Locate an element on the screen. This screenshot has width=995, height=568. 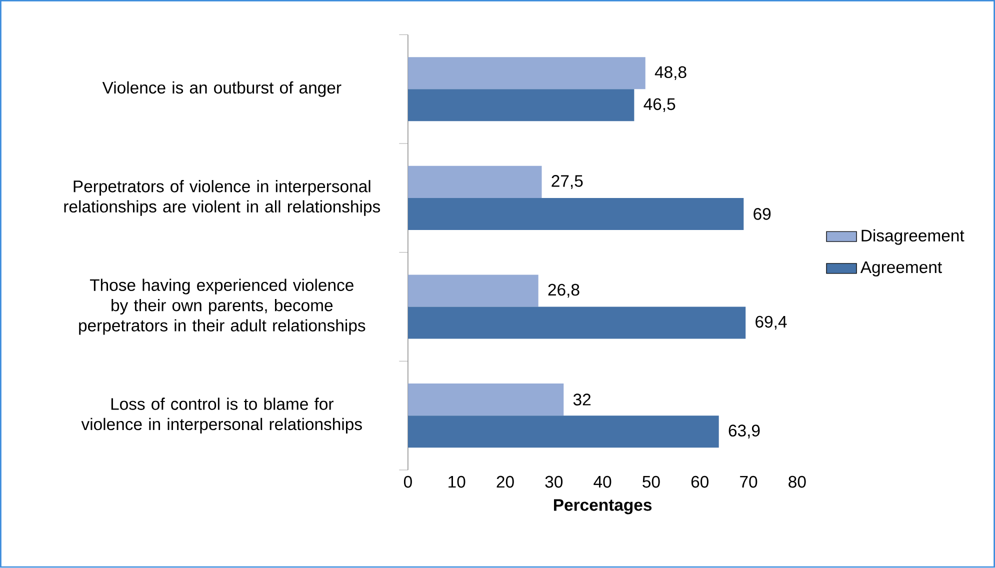
y-tick-label: Perpetrators of violence in interpersonal relationships are violent in all relationships is located at coordinates (222, 198).